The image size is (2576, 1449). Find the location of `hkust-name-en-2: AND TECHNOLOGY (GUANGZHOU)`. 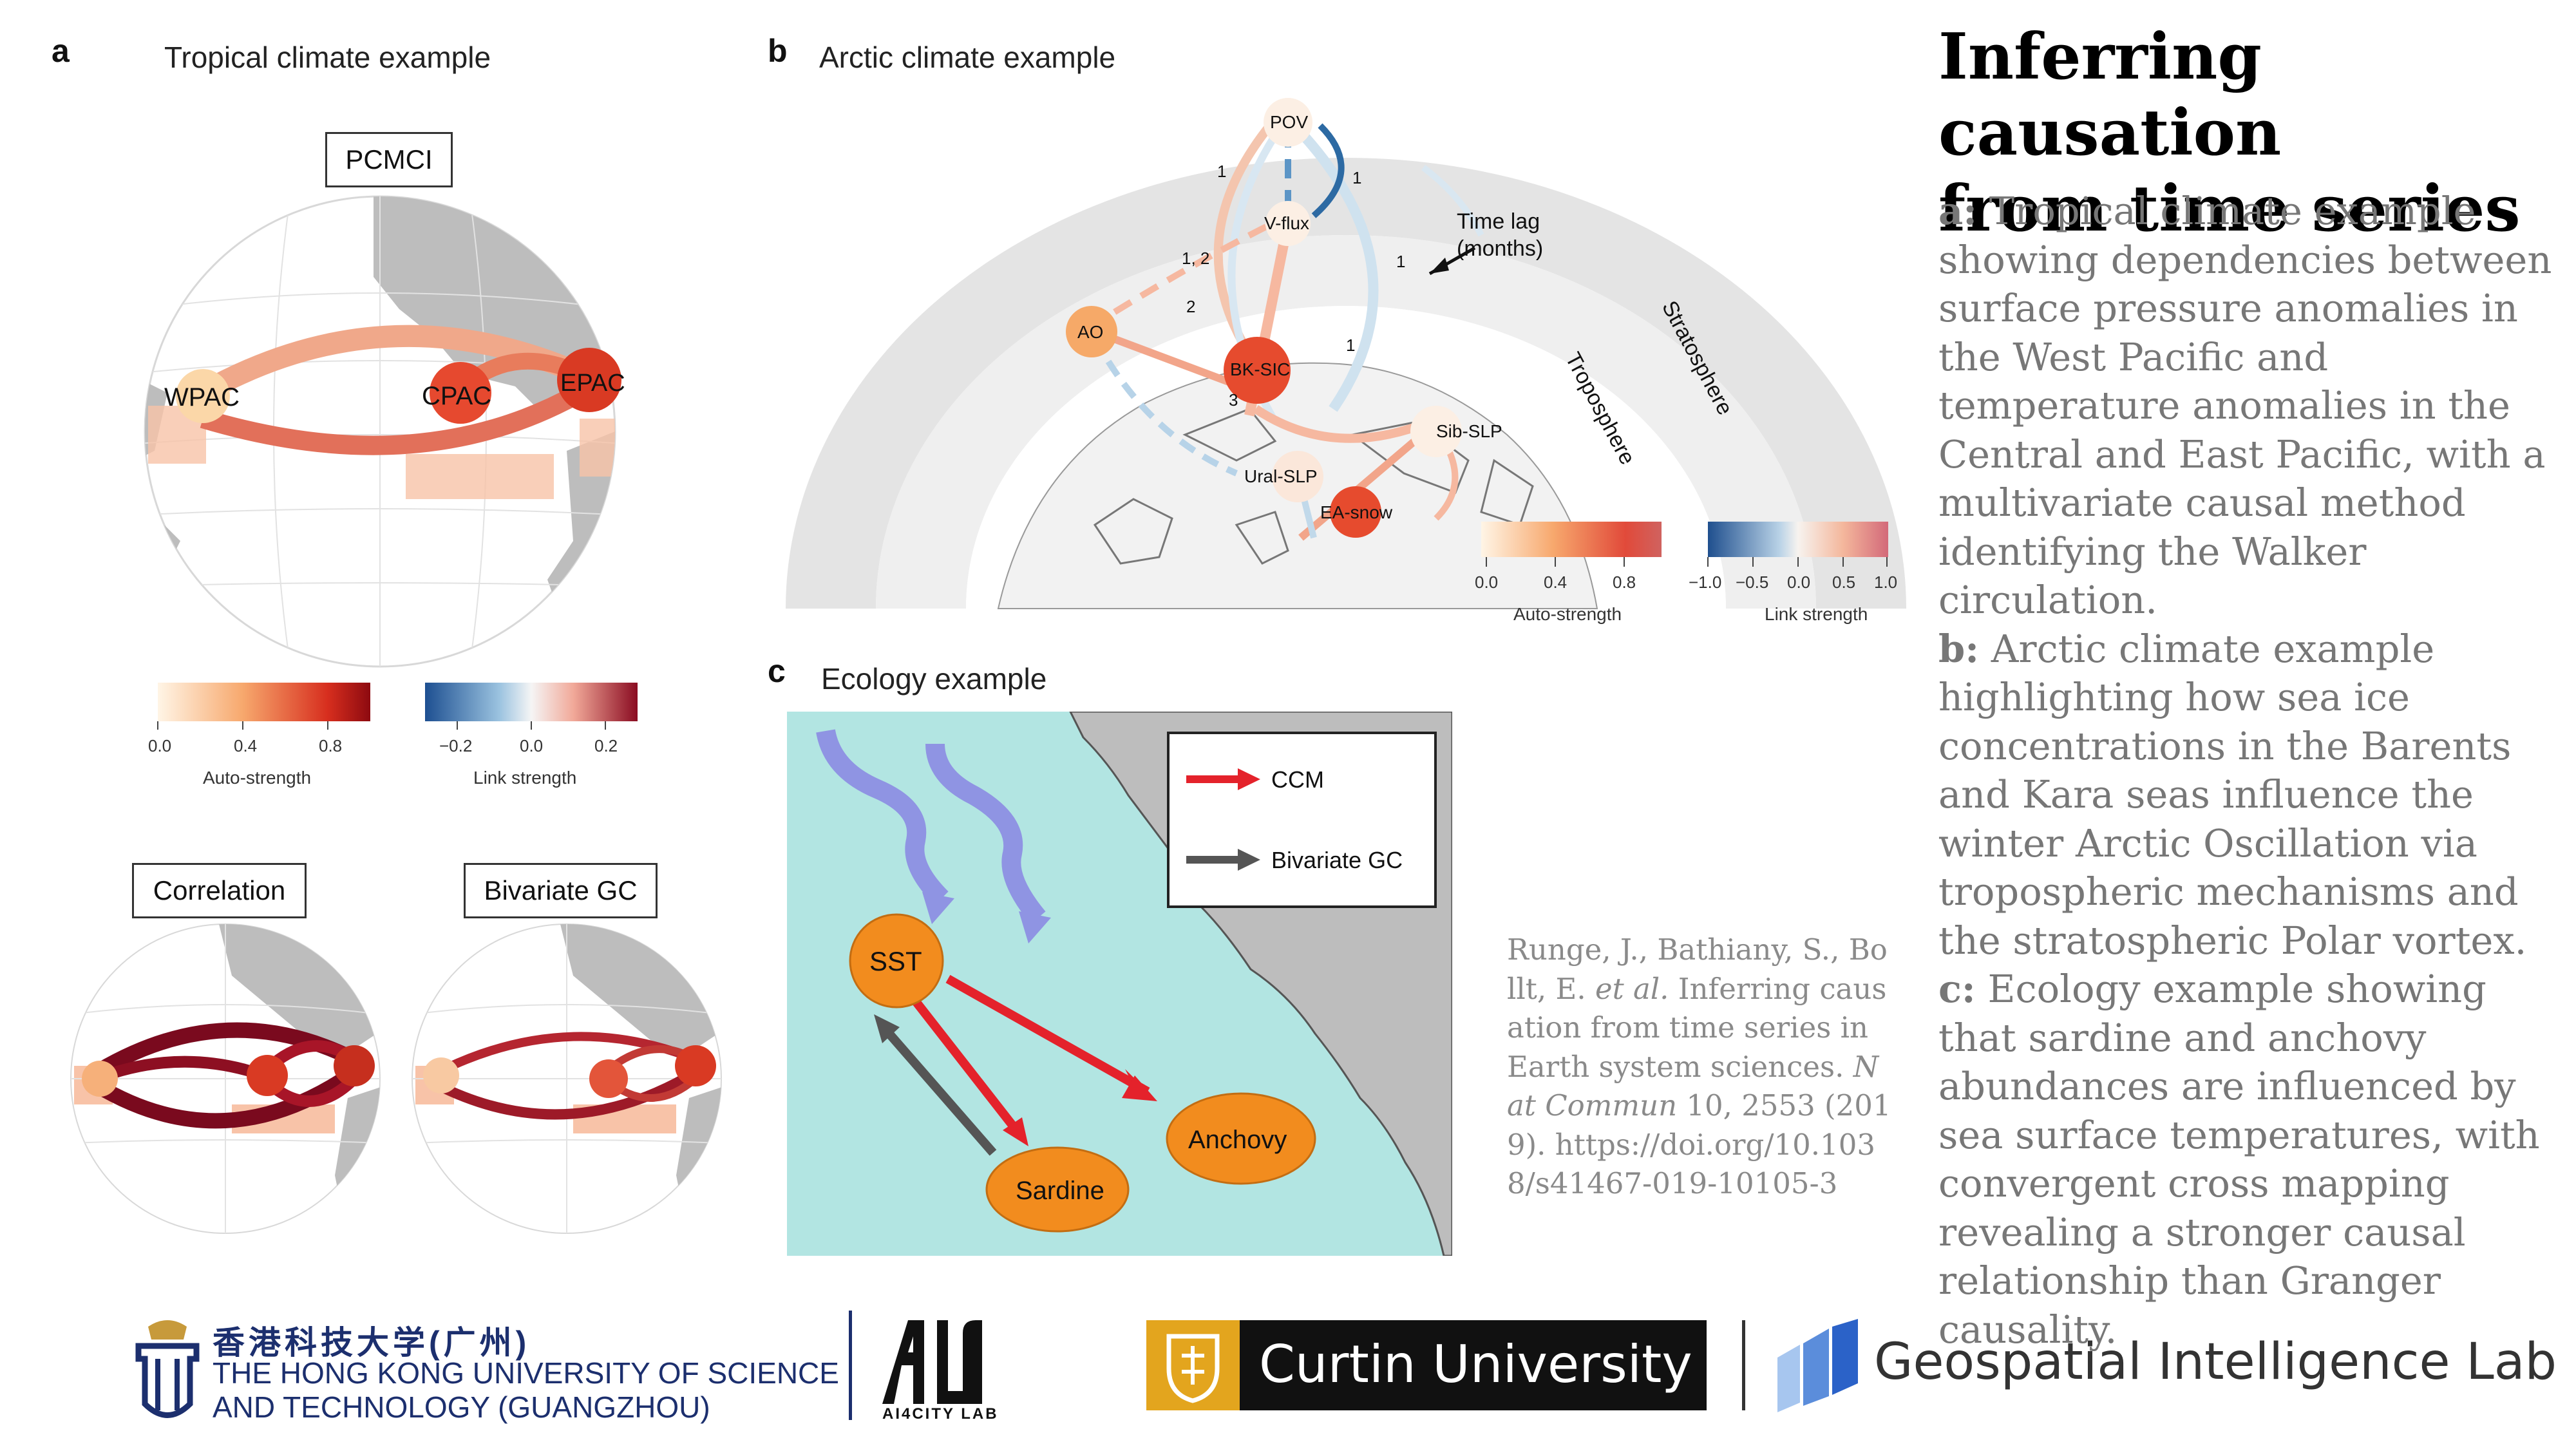

hkust-name-en-2: AND TECHNOLOGY (GUANGZHOU) is located at coordinates (462, 1407).